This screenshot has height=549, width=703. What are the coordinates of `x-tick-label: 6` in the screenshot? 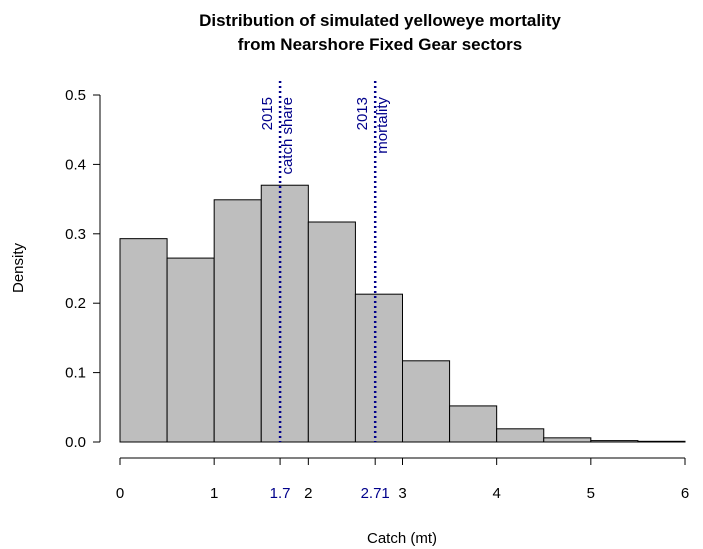 It's located at (685, 493).